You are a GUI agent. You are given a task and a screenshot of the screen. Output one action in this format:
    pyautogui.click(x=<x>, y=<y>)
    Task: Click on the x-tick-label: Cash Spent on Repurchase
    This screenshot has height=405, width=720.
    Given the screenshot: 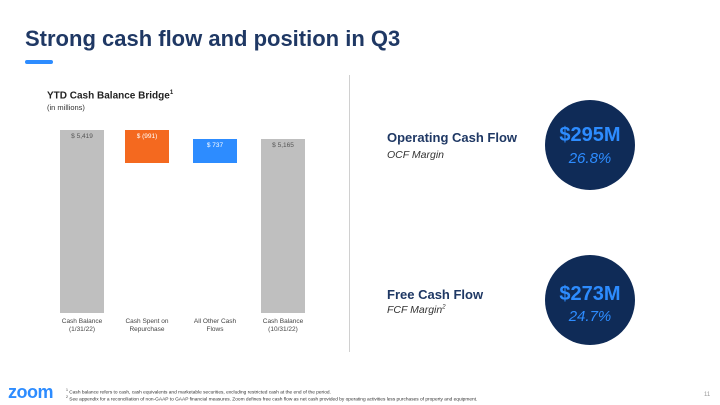 What is the action you would take?
    pyautogui.click(x=147, y=325)
    